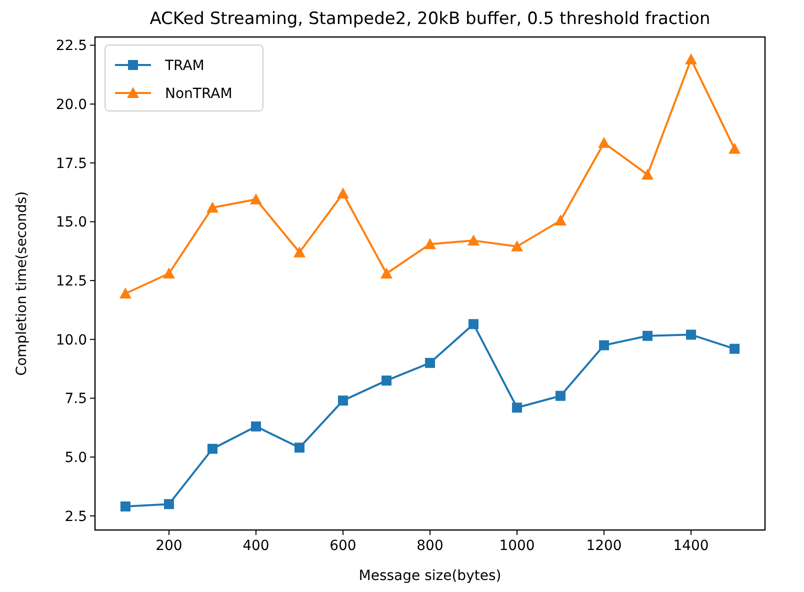 This screenshot has height=592, width=804. What do you see at coordinates (198, 94) in the screenshot?
I see `legend-label: NonTRAM` at bounding box center [198, 94].